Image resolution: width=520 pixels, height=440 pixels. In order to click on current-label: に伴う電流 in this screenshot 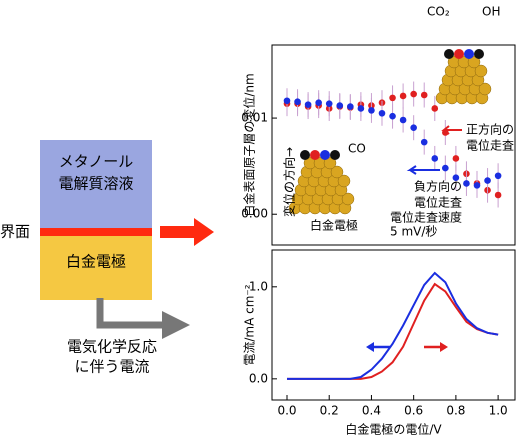, I will do `click(111, 367)`.